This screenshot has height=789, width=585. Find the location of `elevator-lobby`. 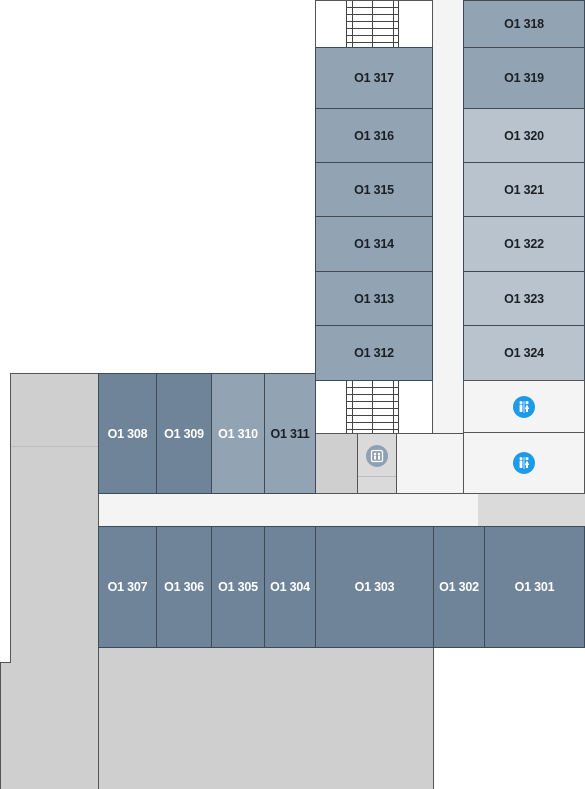

elevator-lobby is located at coordinates (336, 463).